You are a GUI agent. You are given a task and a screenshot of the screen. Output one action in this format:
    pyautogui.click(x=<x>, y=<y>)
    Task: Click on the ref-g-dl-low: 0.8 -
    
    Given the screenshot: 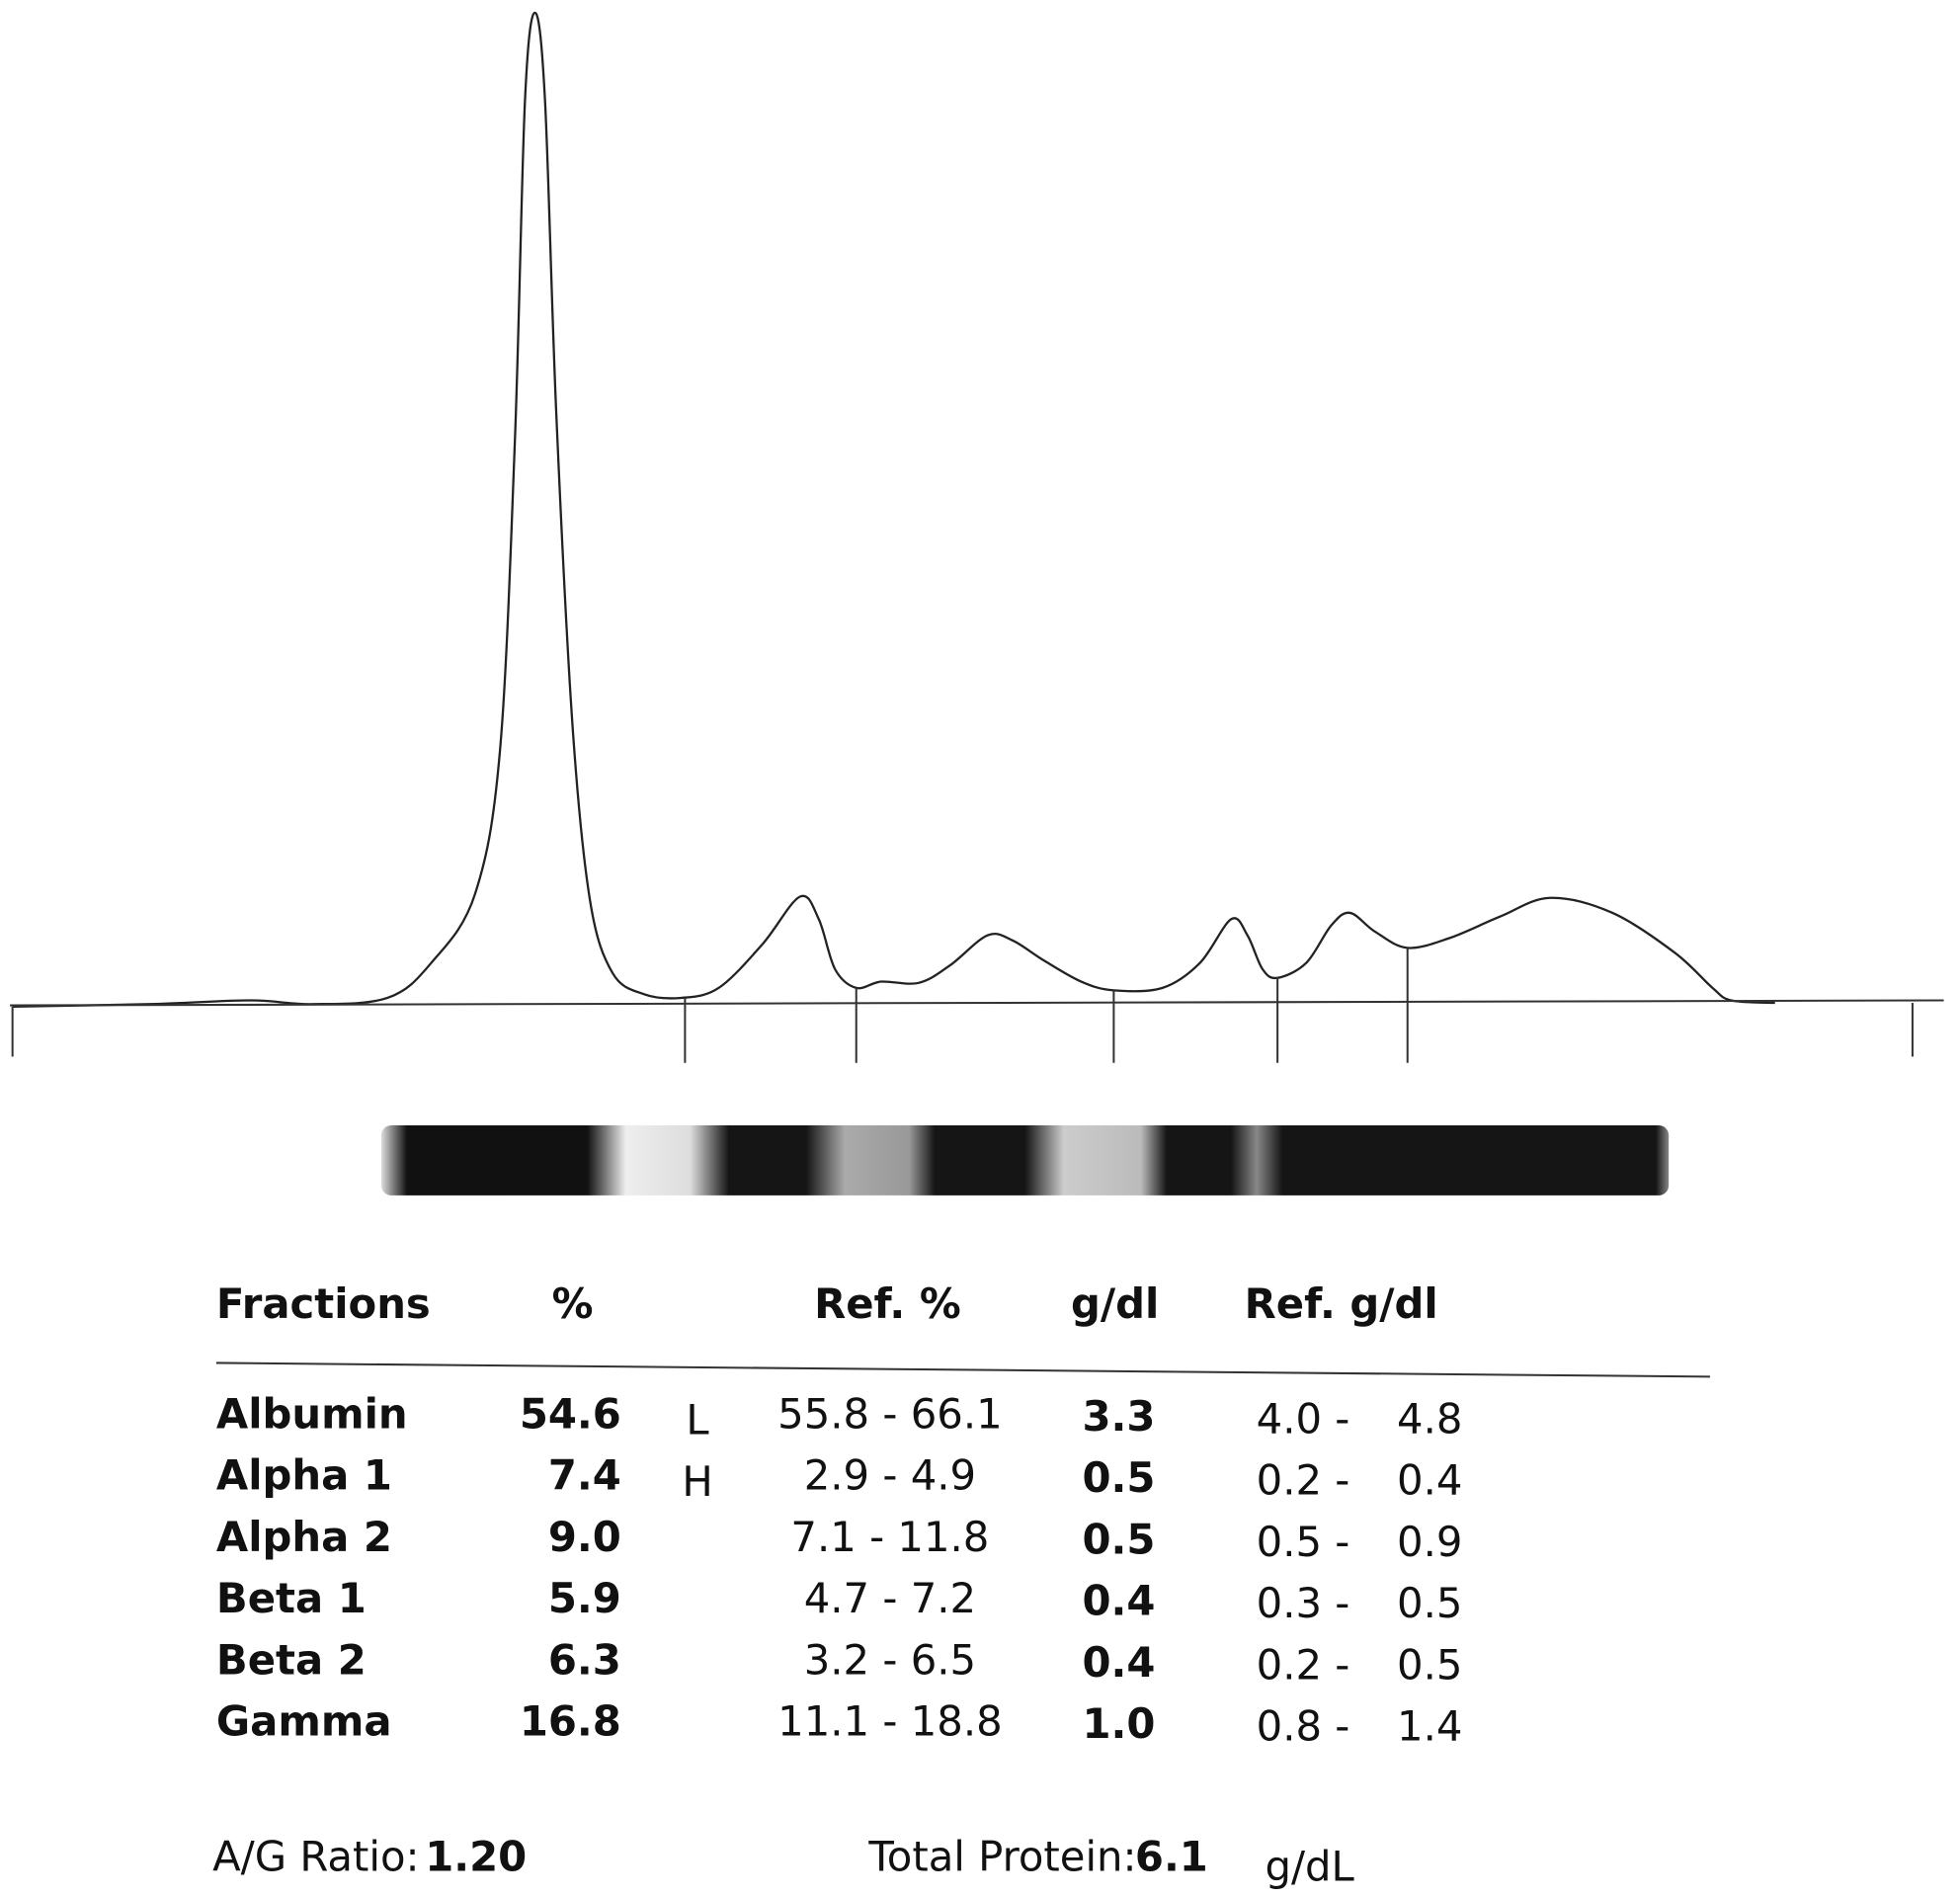 What is the action you would take?
    pyautogui.click(x=1303, y=1726)
    